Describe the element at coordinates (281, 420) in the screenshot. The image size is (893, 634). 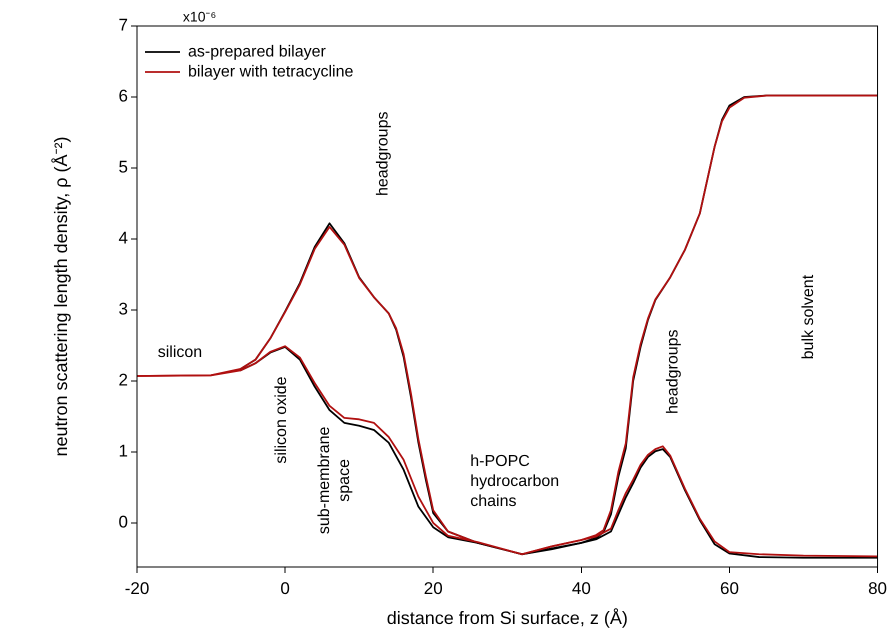
I see `annotation: silicon oxide` at that location.